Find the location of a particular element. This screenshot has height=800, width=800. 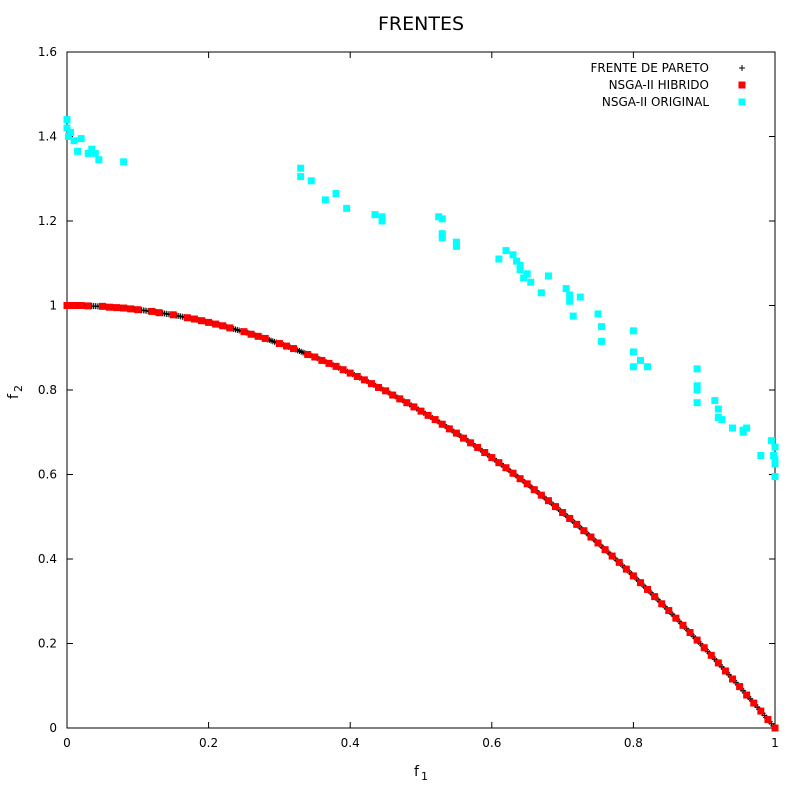

y-tick-label: 1 is located at coordinates (53, 306).